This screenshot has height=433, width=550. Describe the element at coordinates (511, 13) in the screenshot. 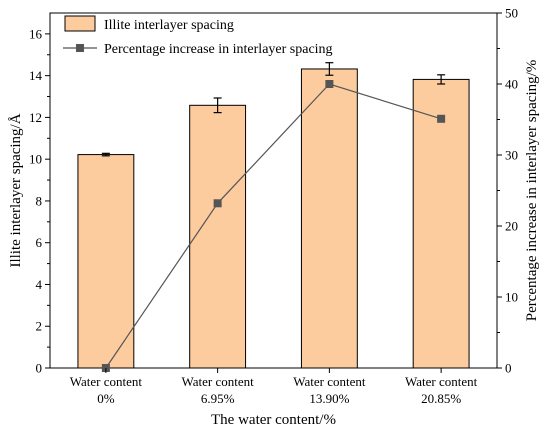

I see `right-y-tick-label: 50` at that location.